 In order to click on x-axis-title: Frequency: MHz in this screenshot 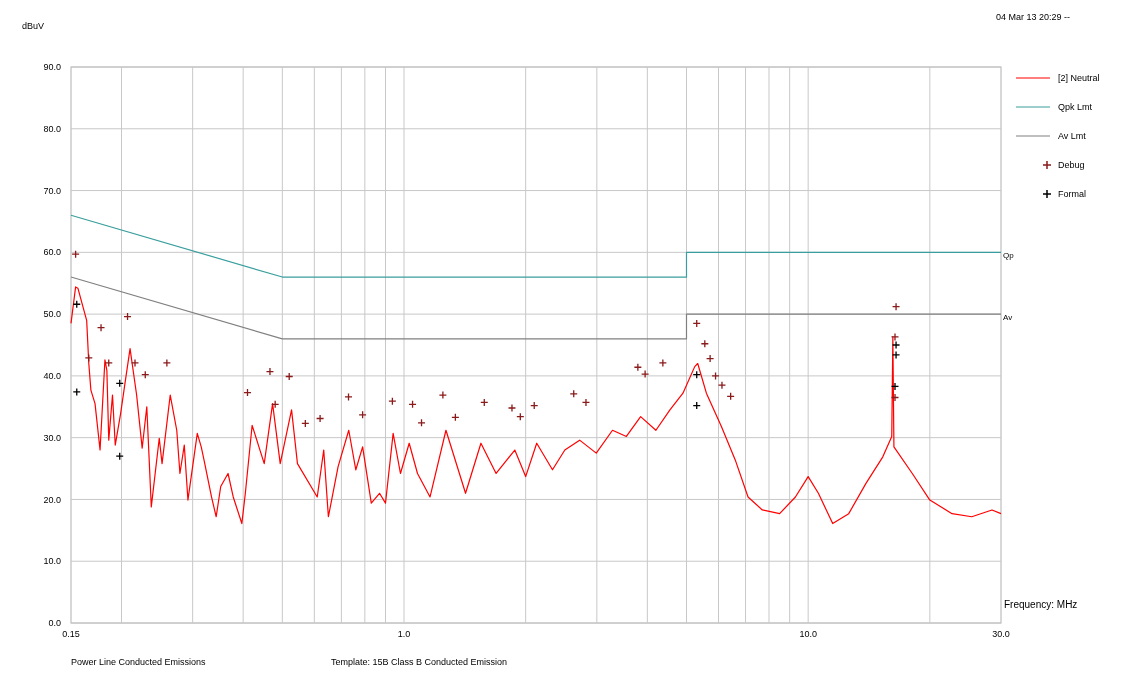, I will do `click(1041, 604)`.